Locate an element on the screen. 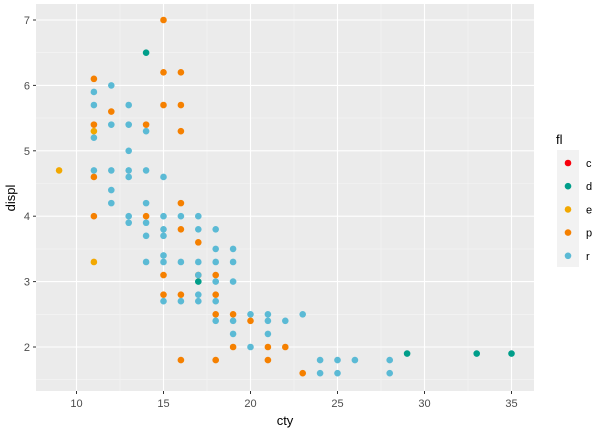 Image resolution: width=601 pixels, height=432 pixels. y-axis: 2 3 4 5 6 7 is located at coordinates (30, 184).